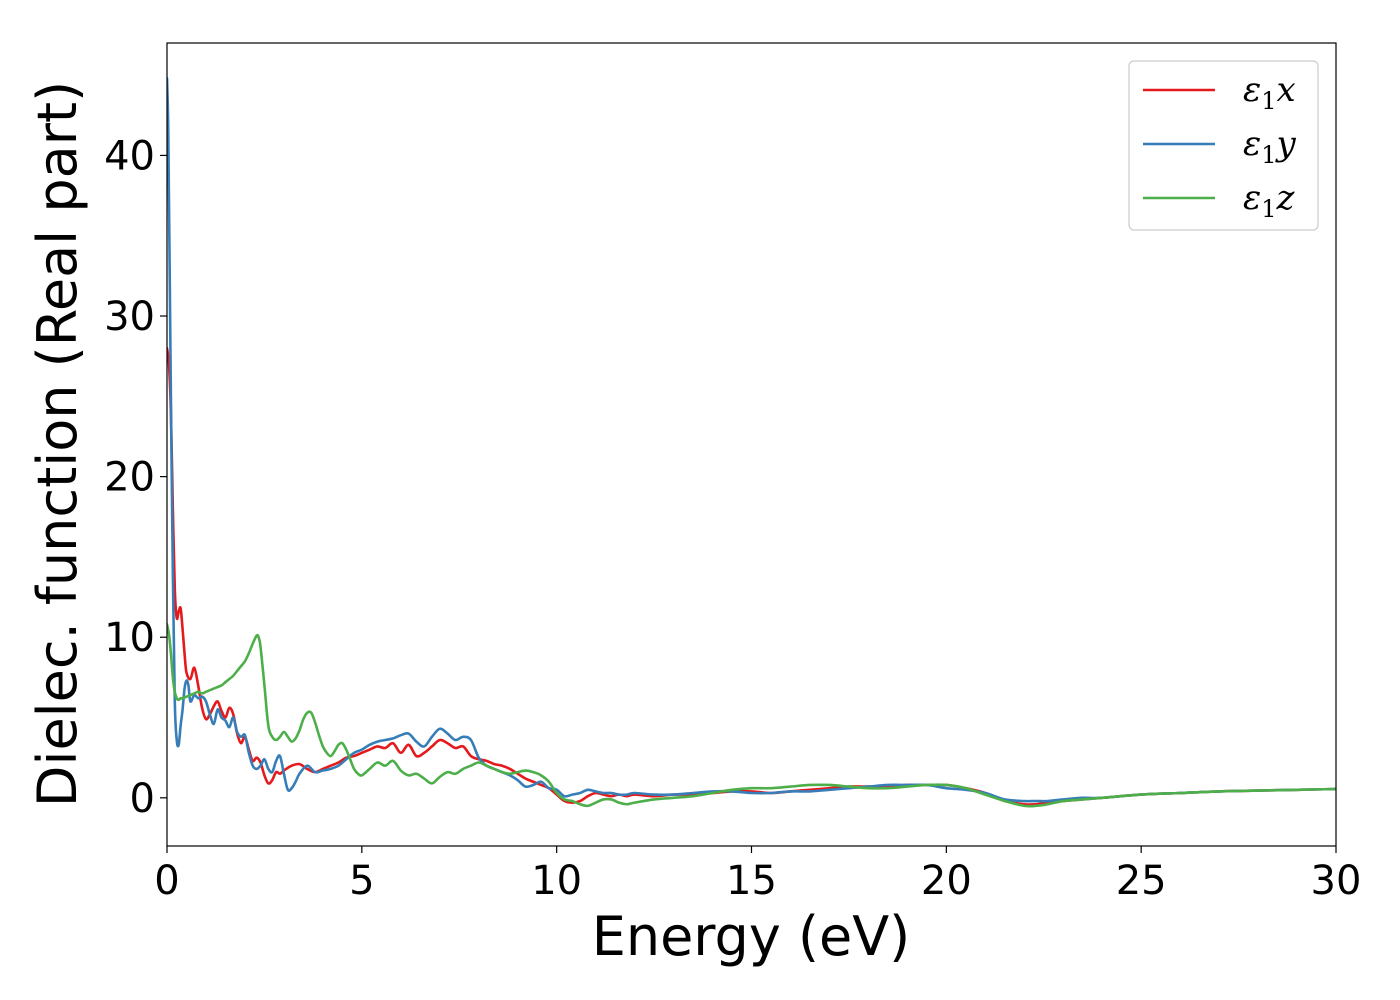 The width and height of the screenshot is (1400, 1000). Describe the element at coordinates (751, 881) in the screenshot. I see `x-tick-label: 15` at that location.